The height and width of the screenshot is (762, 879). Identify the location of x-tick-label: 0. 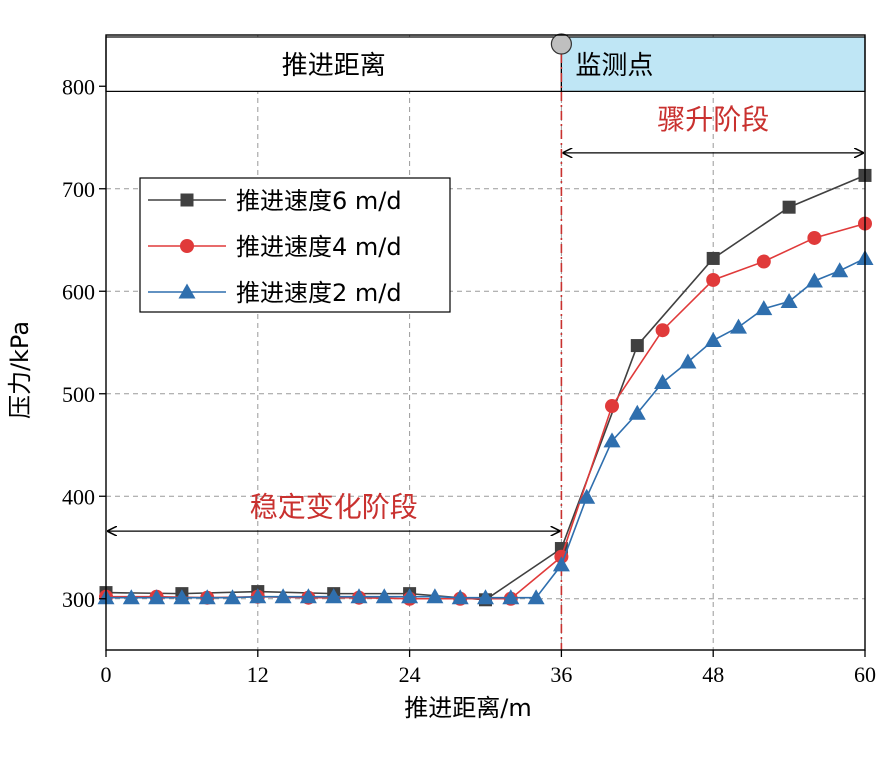
(106, 674).